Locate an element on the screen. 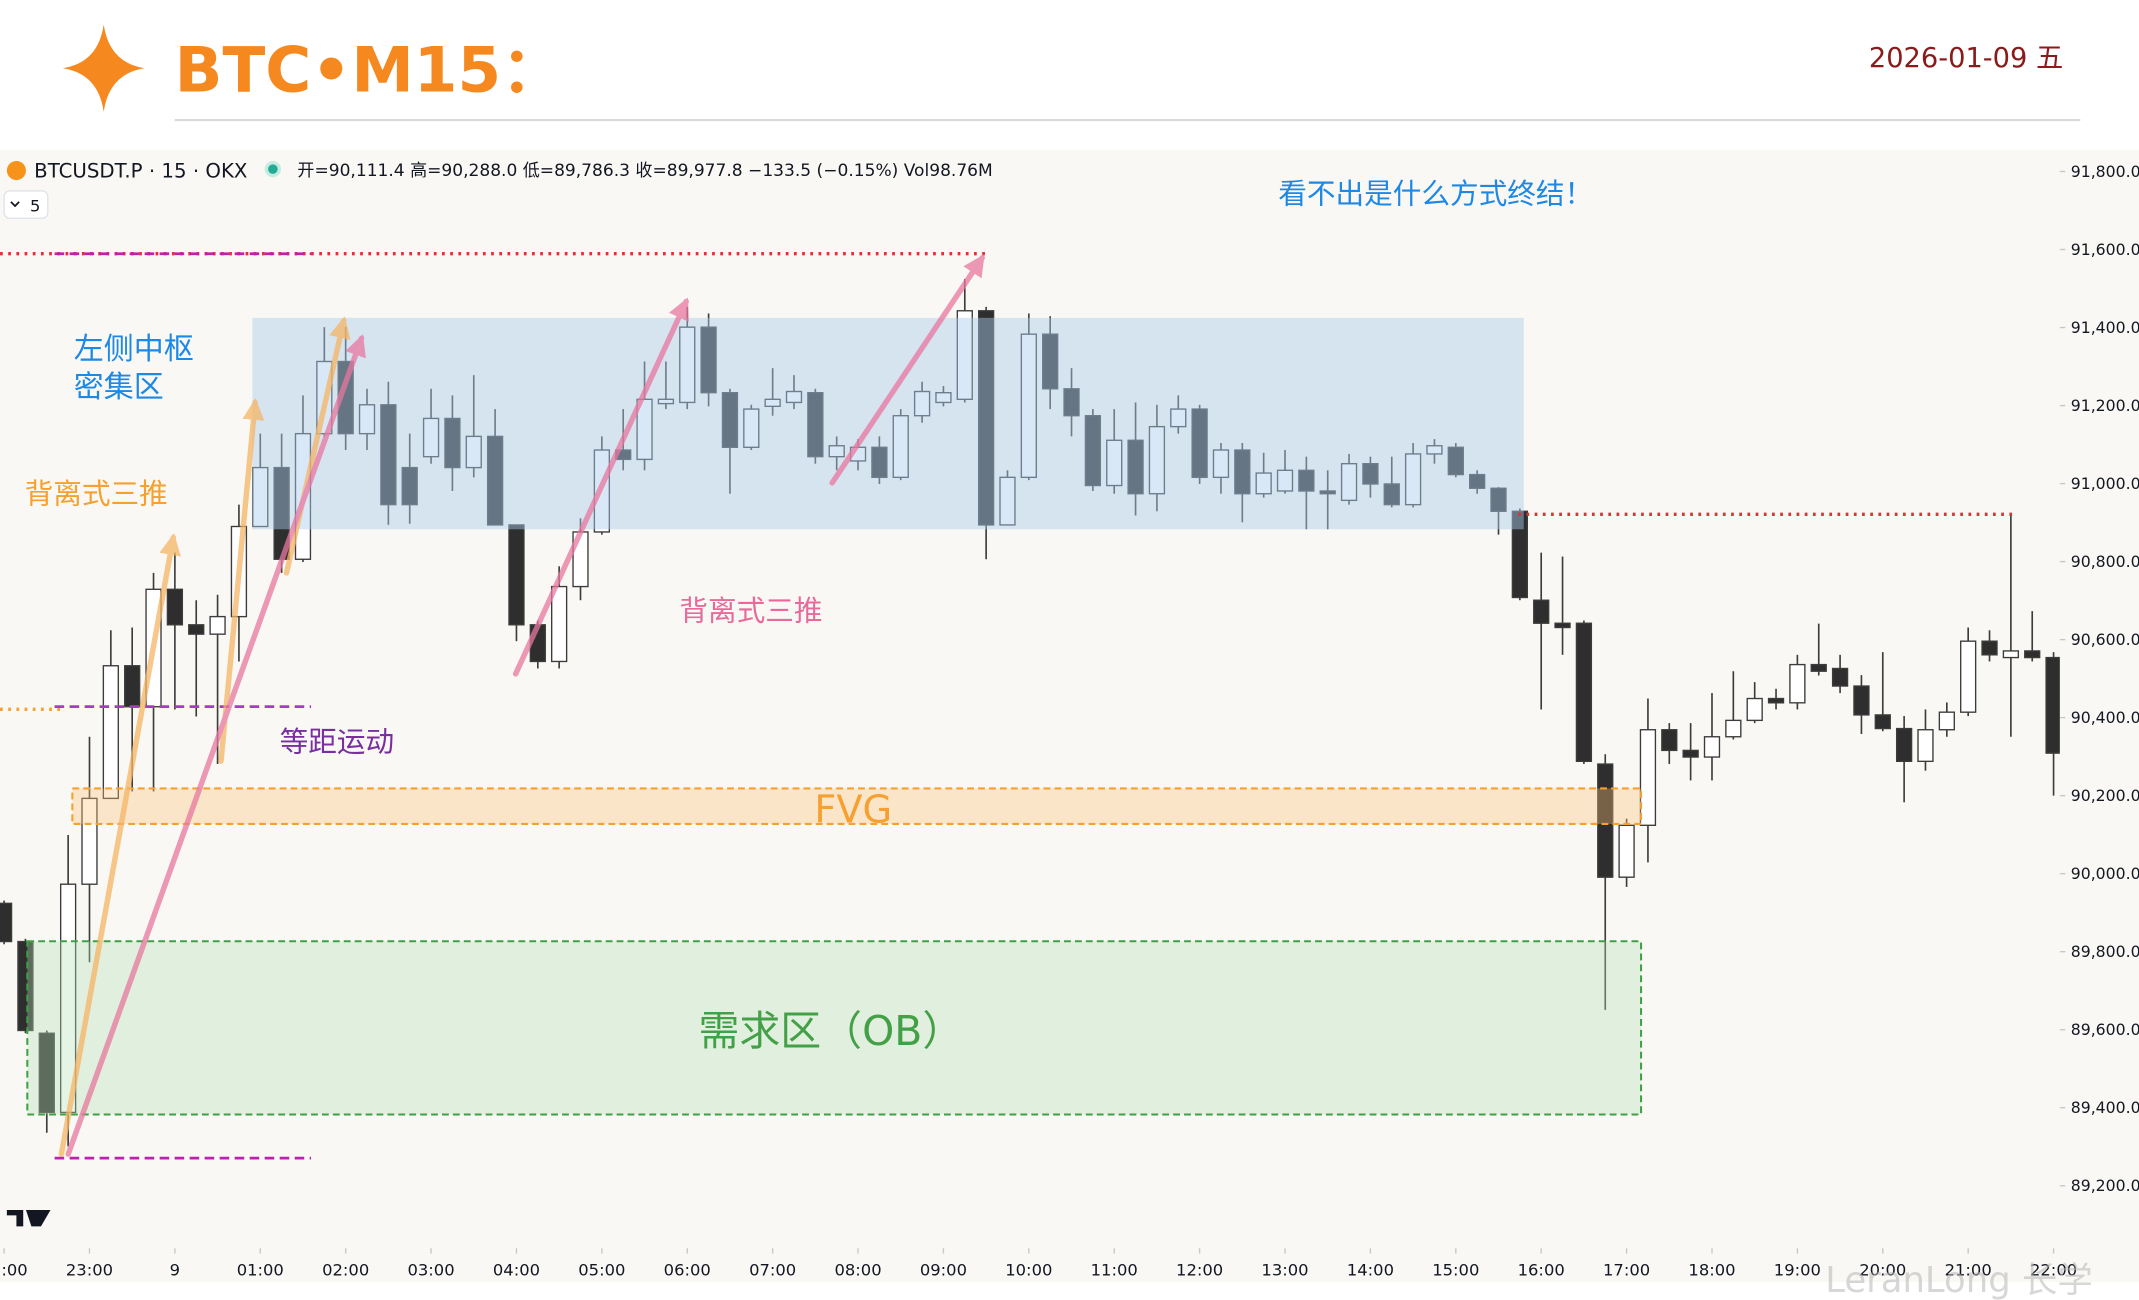  chevron is located at coordinates (15, 204).